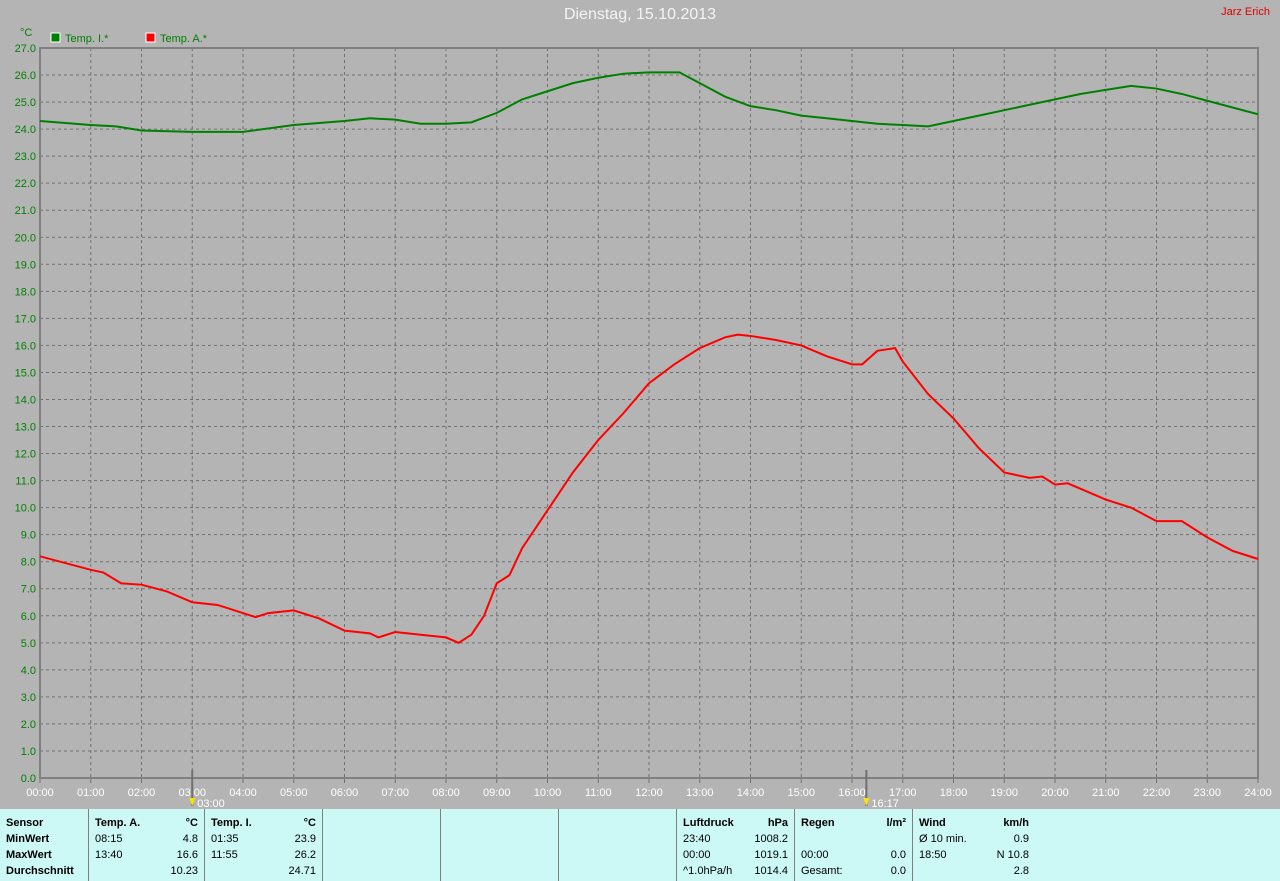  Describe the element at coordinates (28, 644) in the screenshot. I see `y-tick-label: 5.0` at that location.